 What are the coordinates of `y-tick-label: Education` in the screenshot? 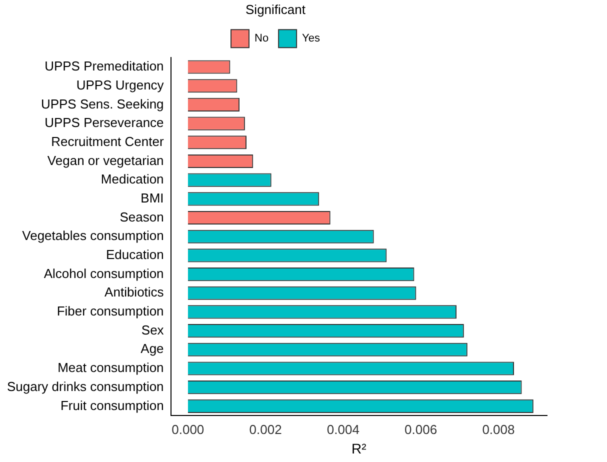 It's located at (135, 254).